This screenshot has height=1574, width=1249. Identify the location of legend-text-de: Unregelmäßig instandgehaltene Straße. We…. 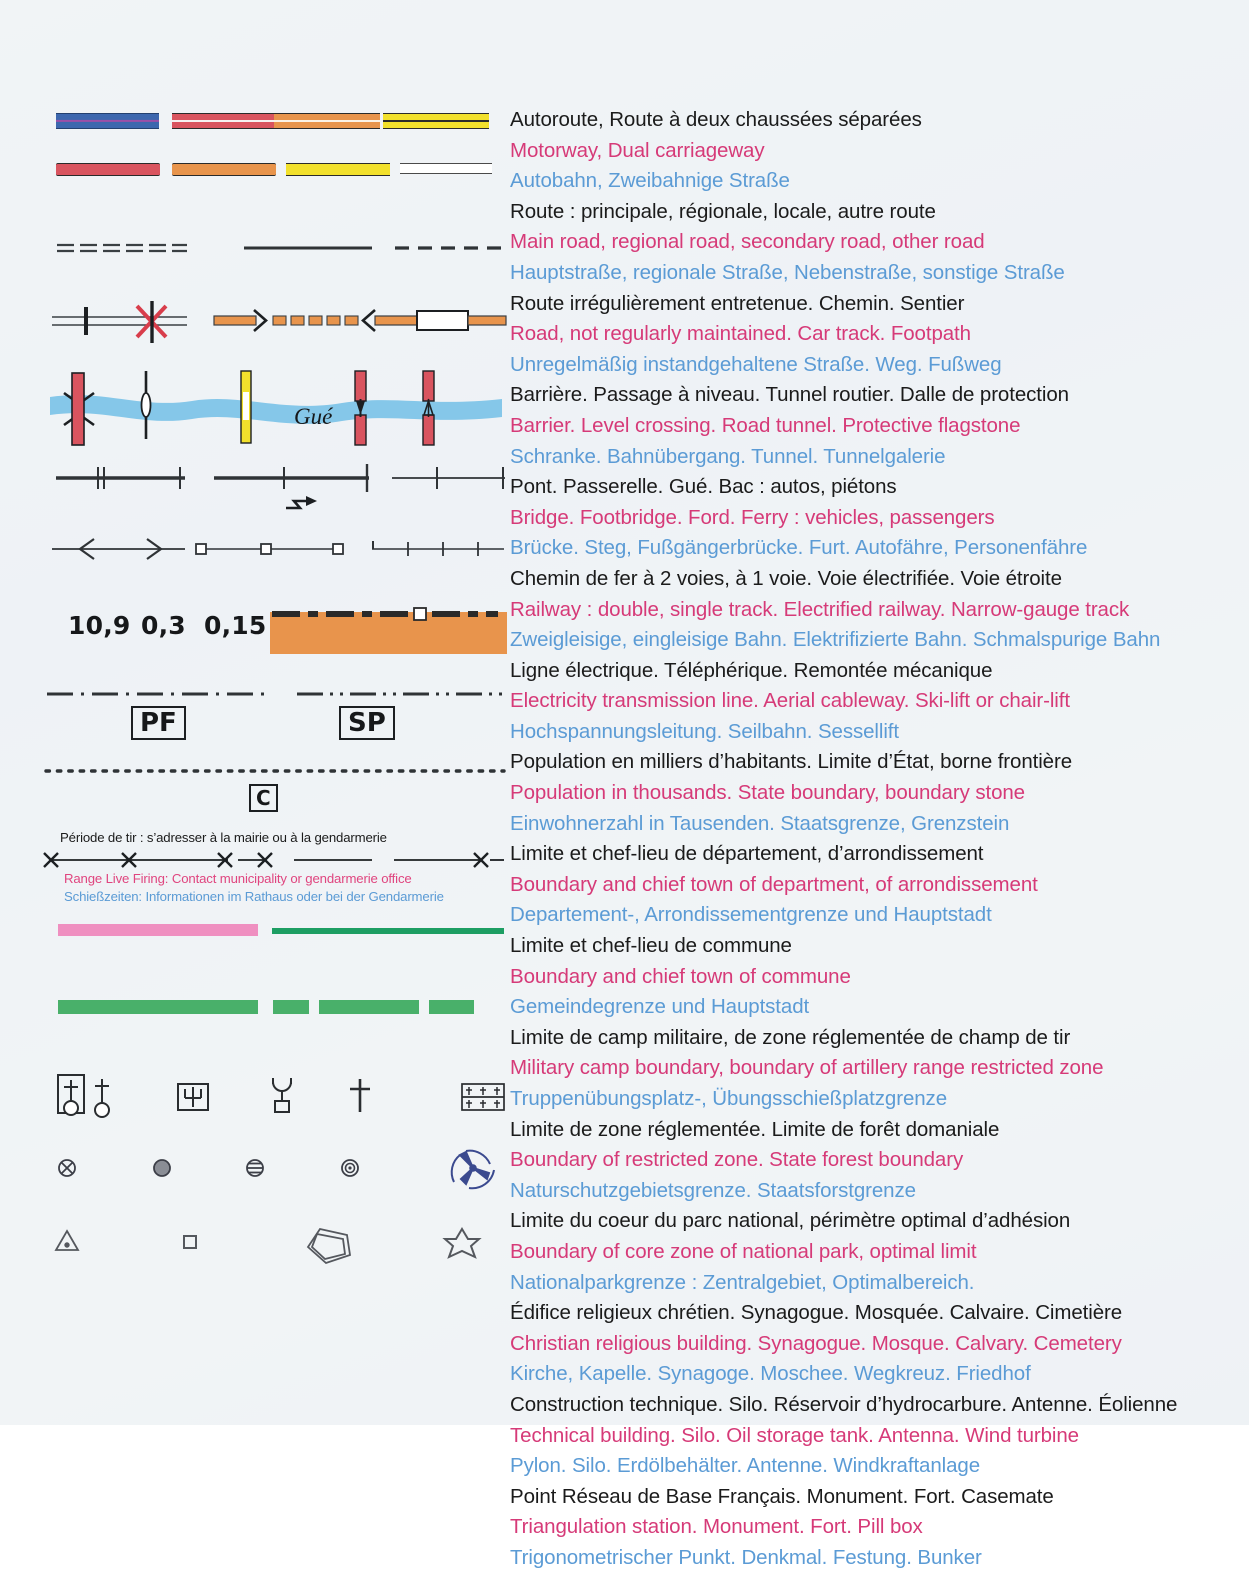
(756, 364).